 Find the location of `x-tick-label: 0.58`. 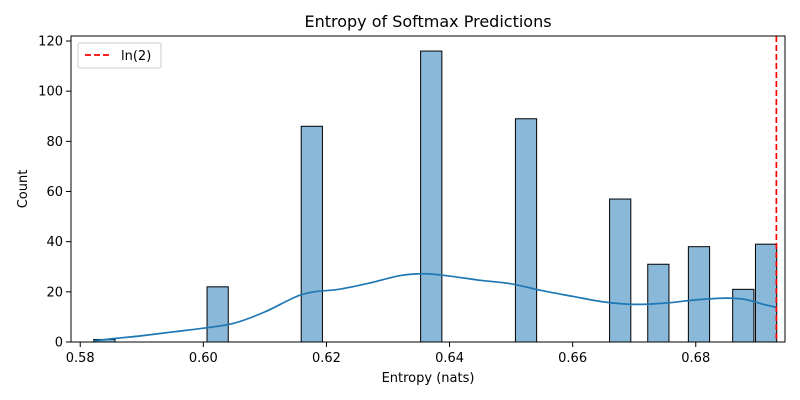

x-tick-label: 0.58 is located at coordinates (80, 358).